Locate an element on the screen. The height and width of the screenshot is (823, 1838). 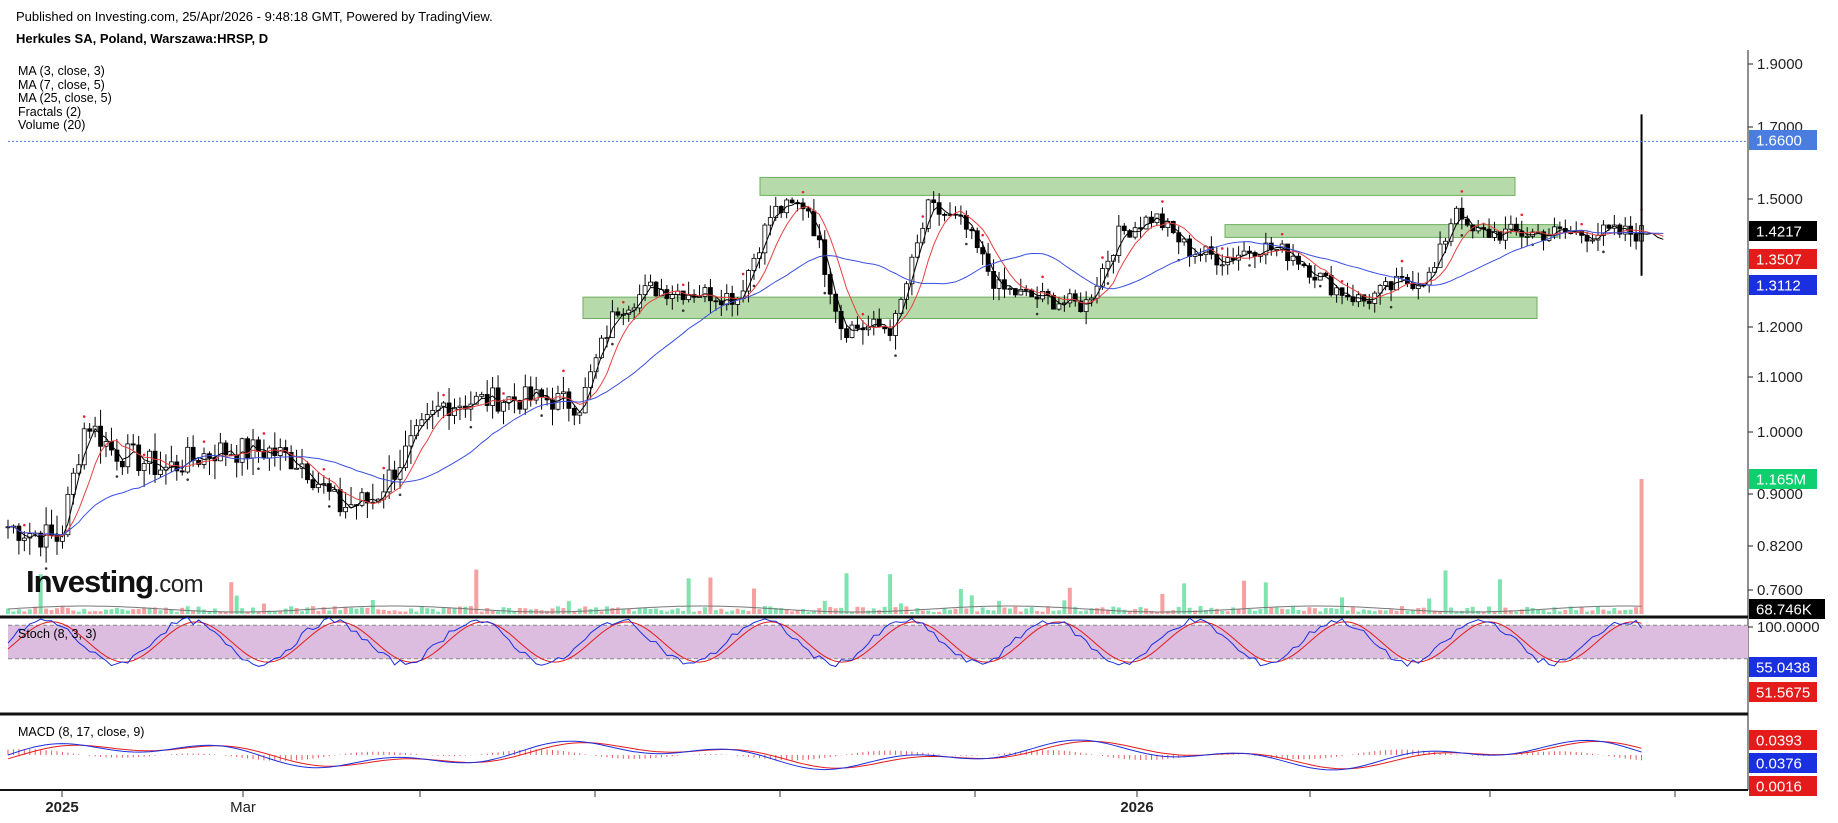
indicator-label: MA (3, close, 3) is located at coordinates (61, 71).